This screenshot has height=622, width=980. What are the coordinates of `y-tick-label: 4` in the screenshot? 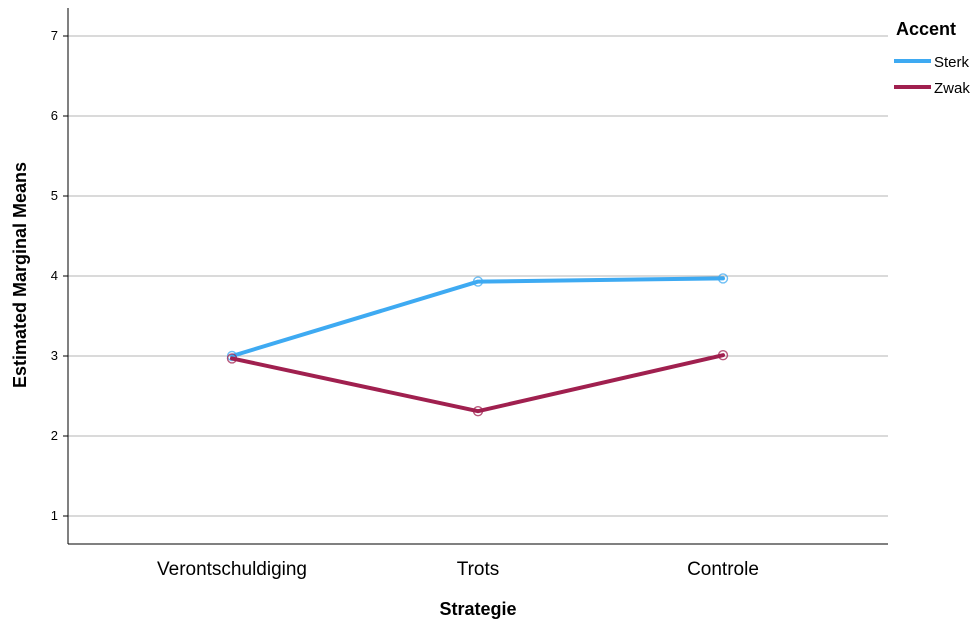 It's located at (54, 275).